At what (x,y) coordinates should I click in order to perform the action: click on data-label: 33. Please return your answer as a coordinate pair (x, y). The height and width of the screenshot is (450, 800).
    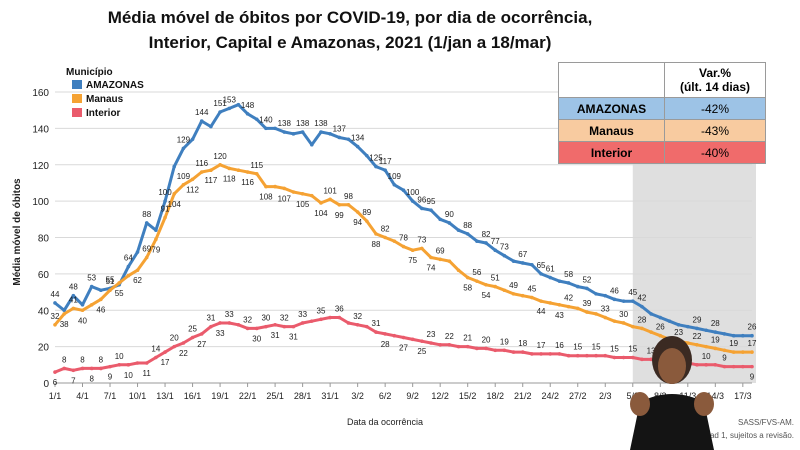
    Looking at the image, I should click on (229, 314).